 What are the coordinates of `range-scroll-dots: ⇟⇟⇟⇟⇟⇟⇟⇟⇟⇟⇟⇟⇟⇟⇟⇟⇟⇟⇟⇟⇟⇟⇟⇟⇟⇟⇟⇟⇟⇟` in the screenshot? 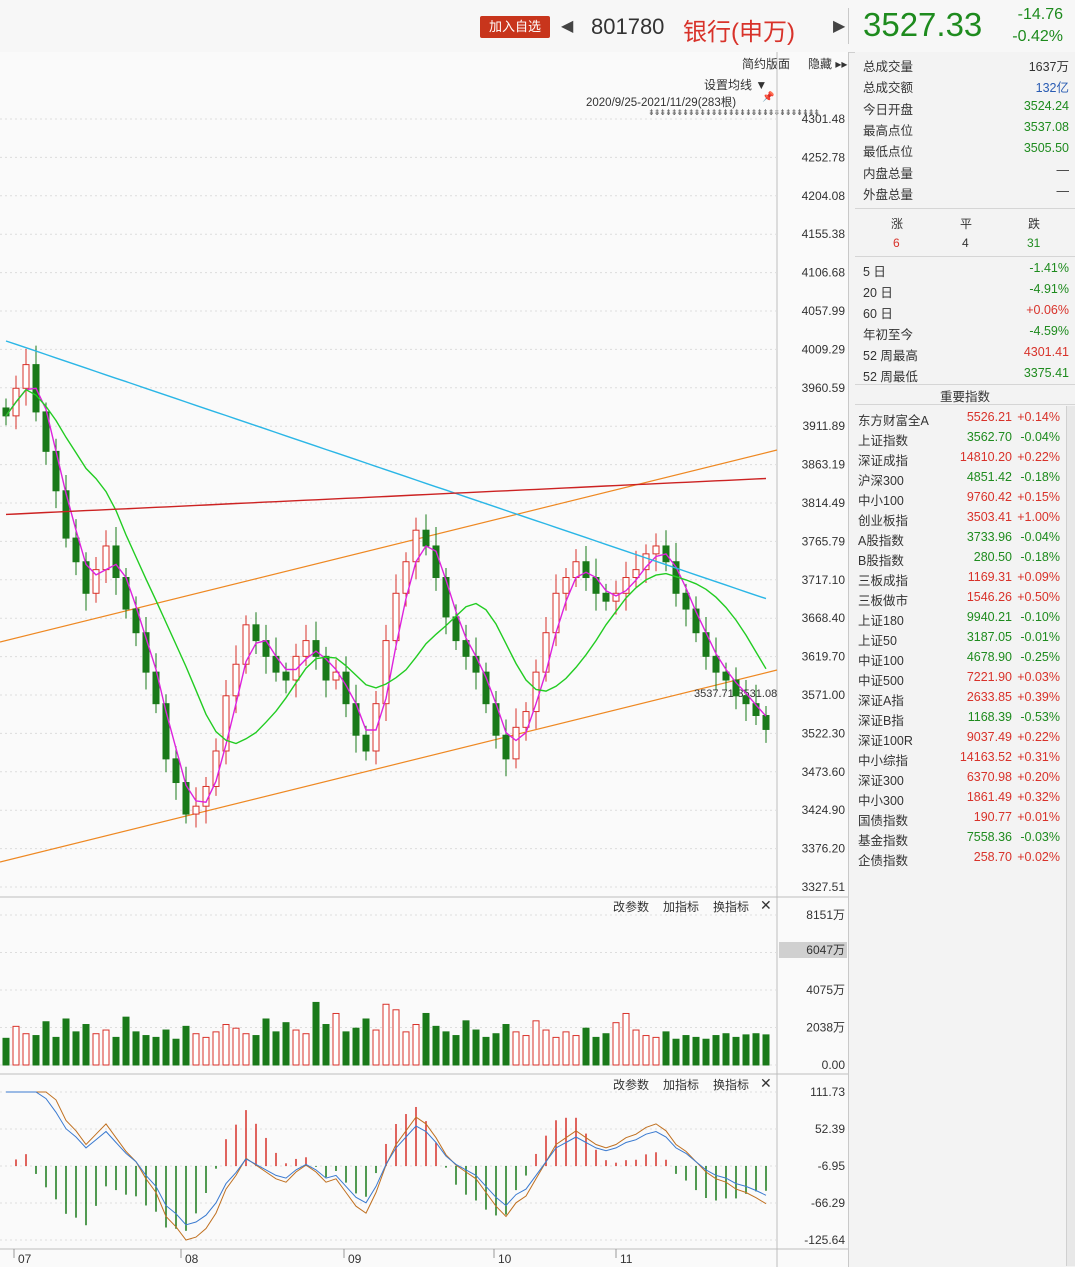 It's located at (734, 112).